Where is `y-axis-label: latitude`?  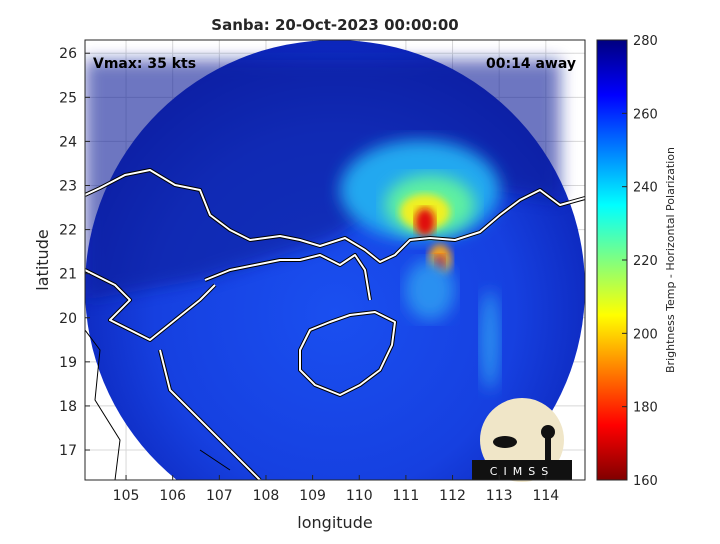
y-axis-label: latitude is located at coordinates (42, 259).